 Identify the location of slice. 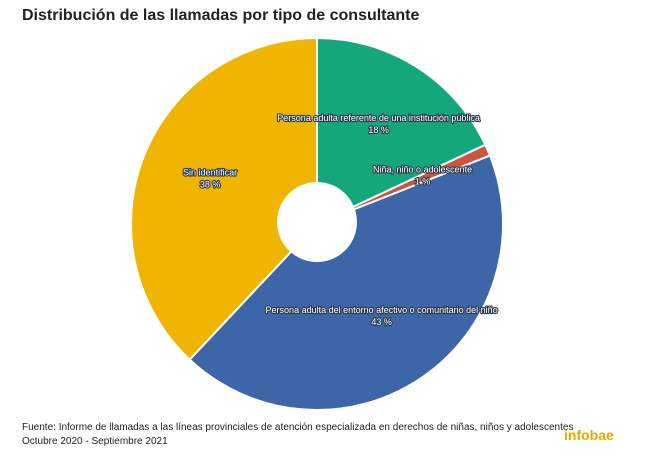
(401, 131).